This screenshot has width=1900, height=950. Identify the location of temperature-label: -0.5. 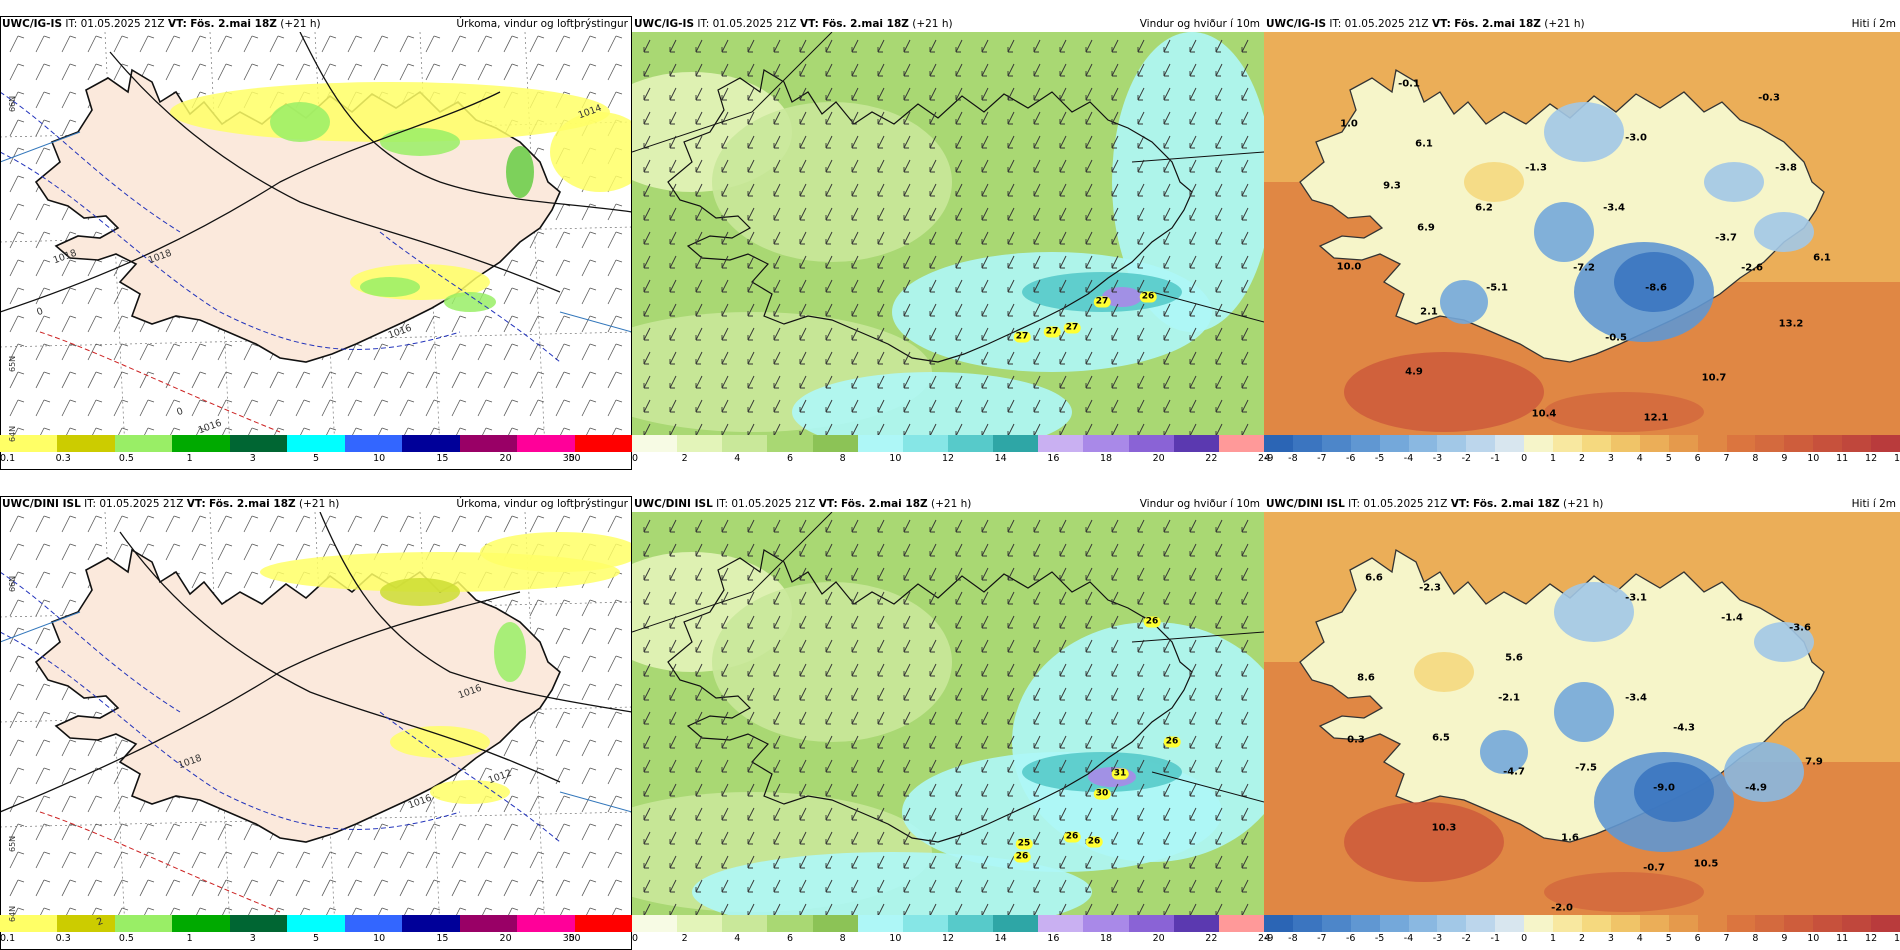
(1616, 338).